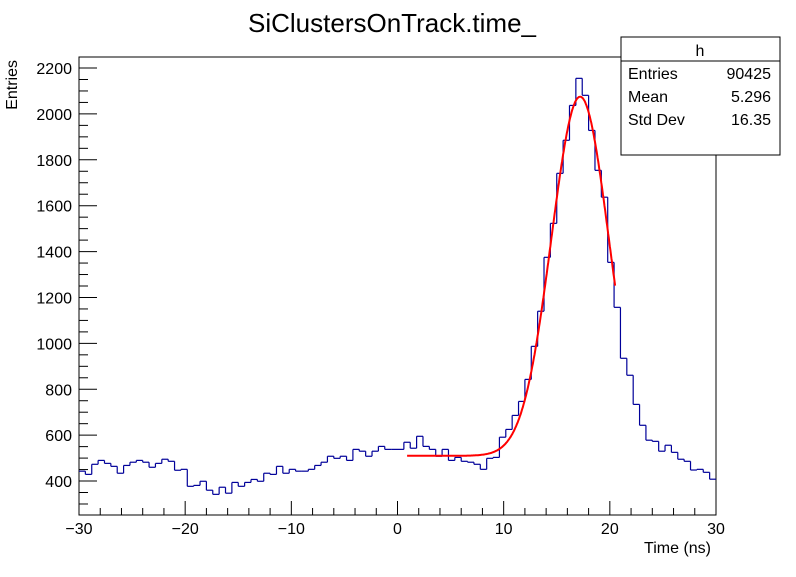 The image size is (796, 577). What do you see at coordinates (648, 97) in the screenshot?
I see `stats-mean-label: Mean` at bounding box center [648, 97].